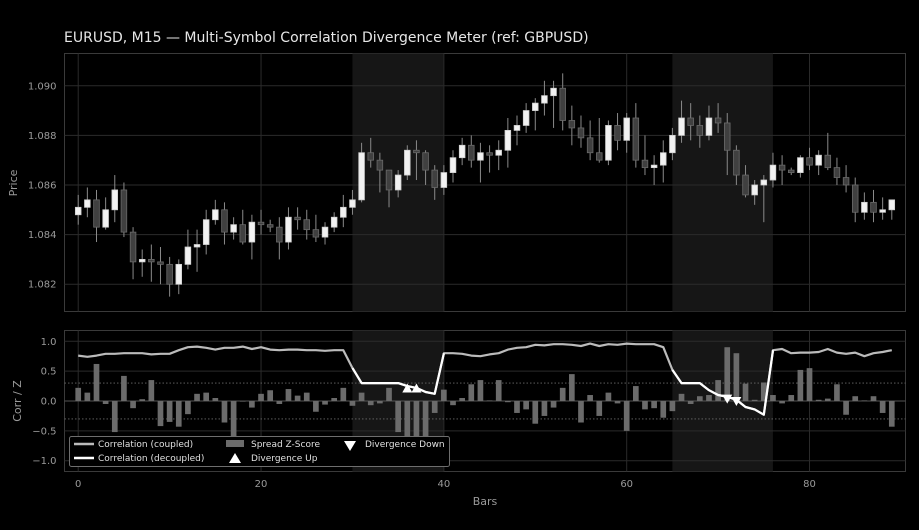 This screenshot has width=919, height=530. I want to click on bars-tick-label: 0, so click(78, 484).